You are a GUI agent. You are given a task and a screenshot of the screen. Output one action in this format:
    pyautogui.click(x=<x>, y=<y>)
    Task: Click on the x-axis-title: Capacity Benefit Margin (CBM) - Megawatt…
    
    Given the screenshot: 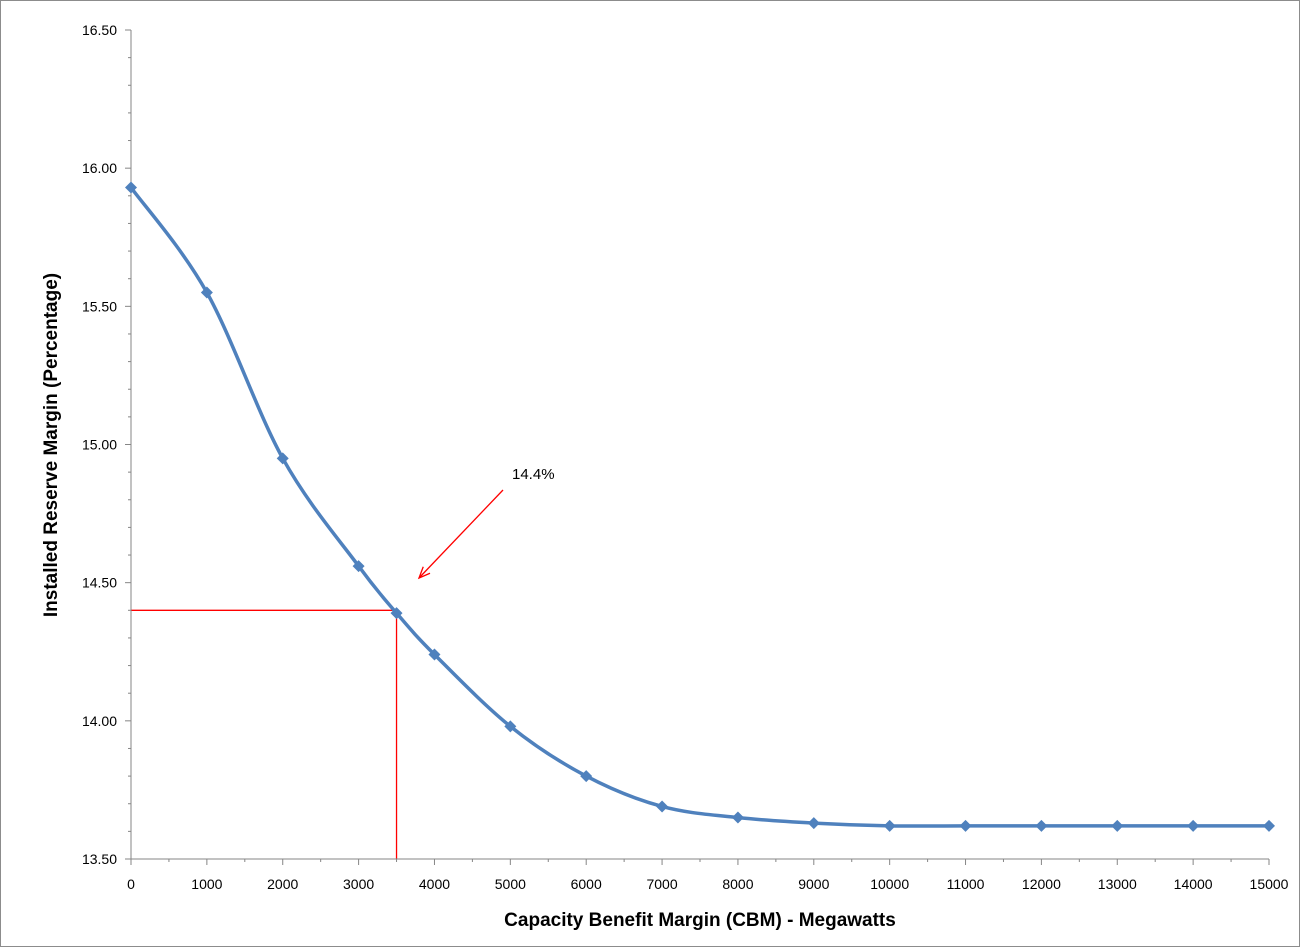 What is the action you would take?
    pyautogui.click(x=700, y=920)
    